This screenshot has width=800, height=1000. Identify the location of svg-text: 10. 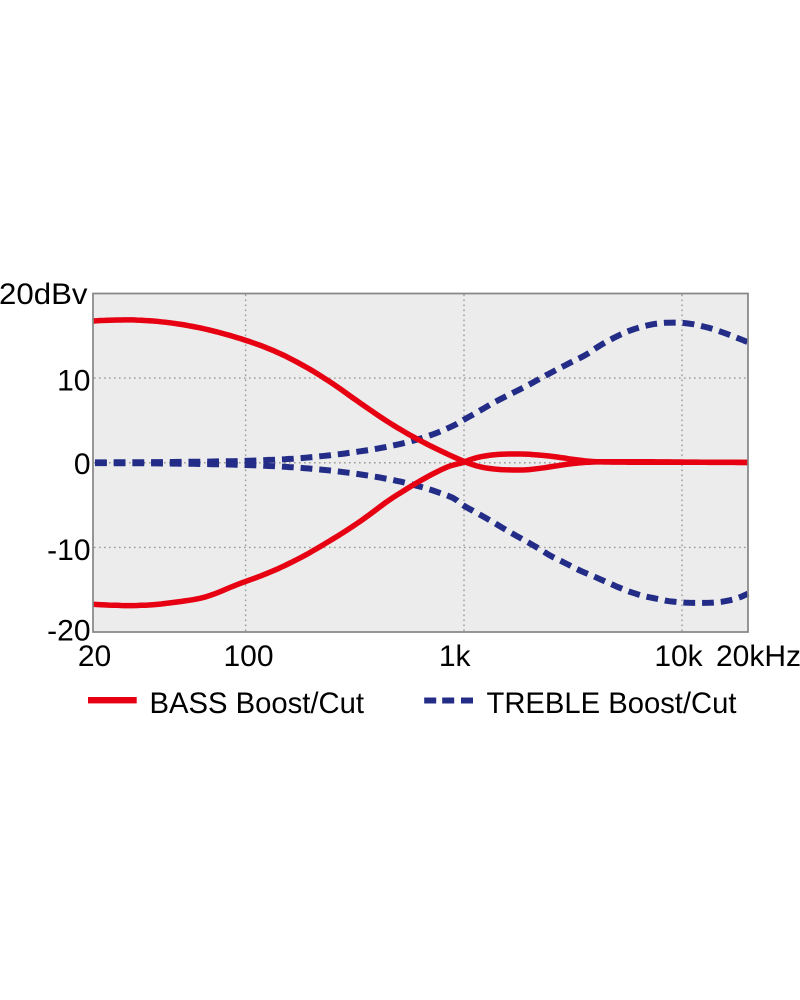
(73, 381).